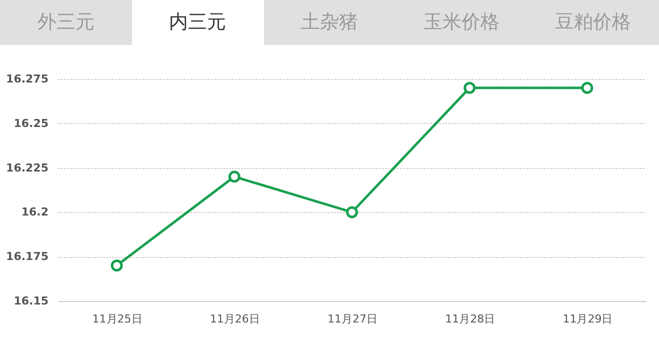  I want to click on text: 土杂猪, so click(329, 22).